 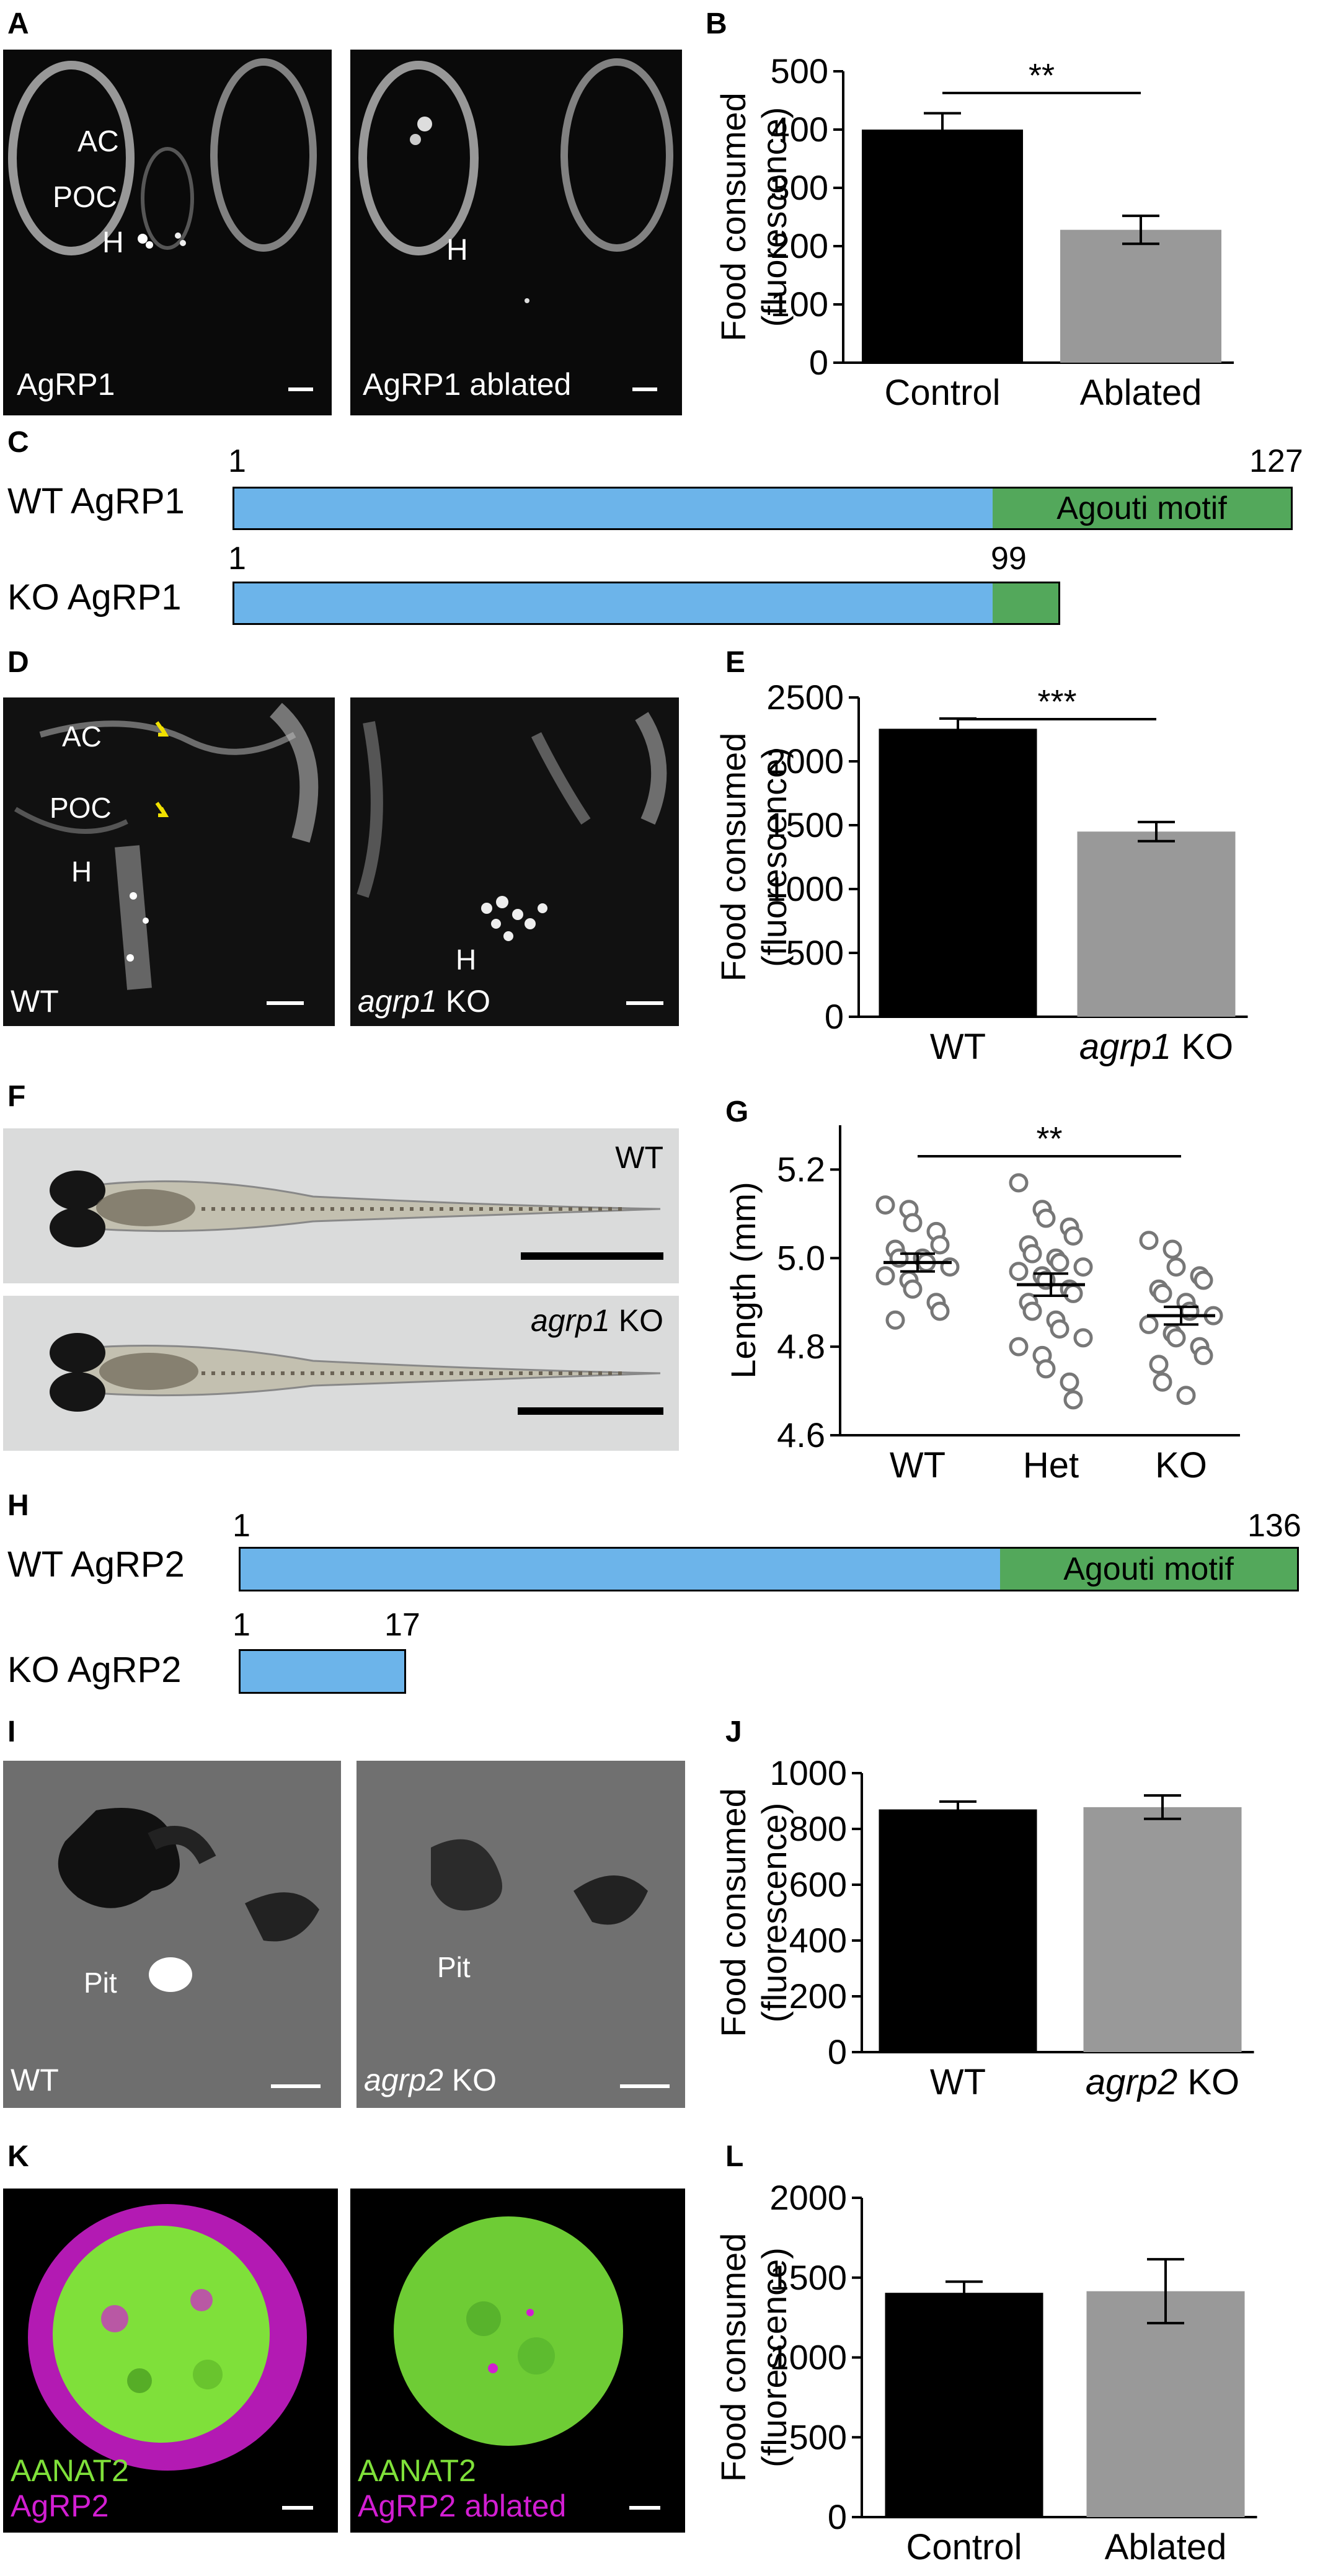 I want to click on label-agrp2-ablated: AgRP2 ablated, so click(x=462, y=2506).